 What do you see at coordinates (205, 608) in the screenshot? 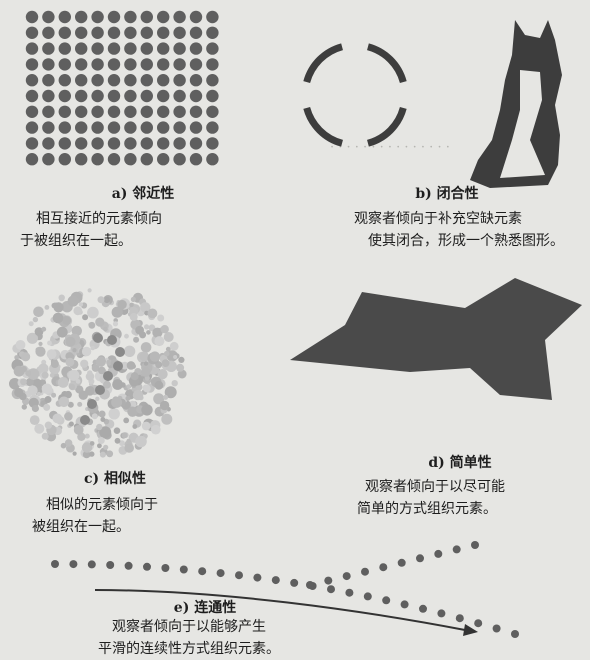
I see `caption-continuity: e) 连通性` at bounding box center [205, 608].